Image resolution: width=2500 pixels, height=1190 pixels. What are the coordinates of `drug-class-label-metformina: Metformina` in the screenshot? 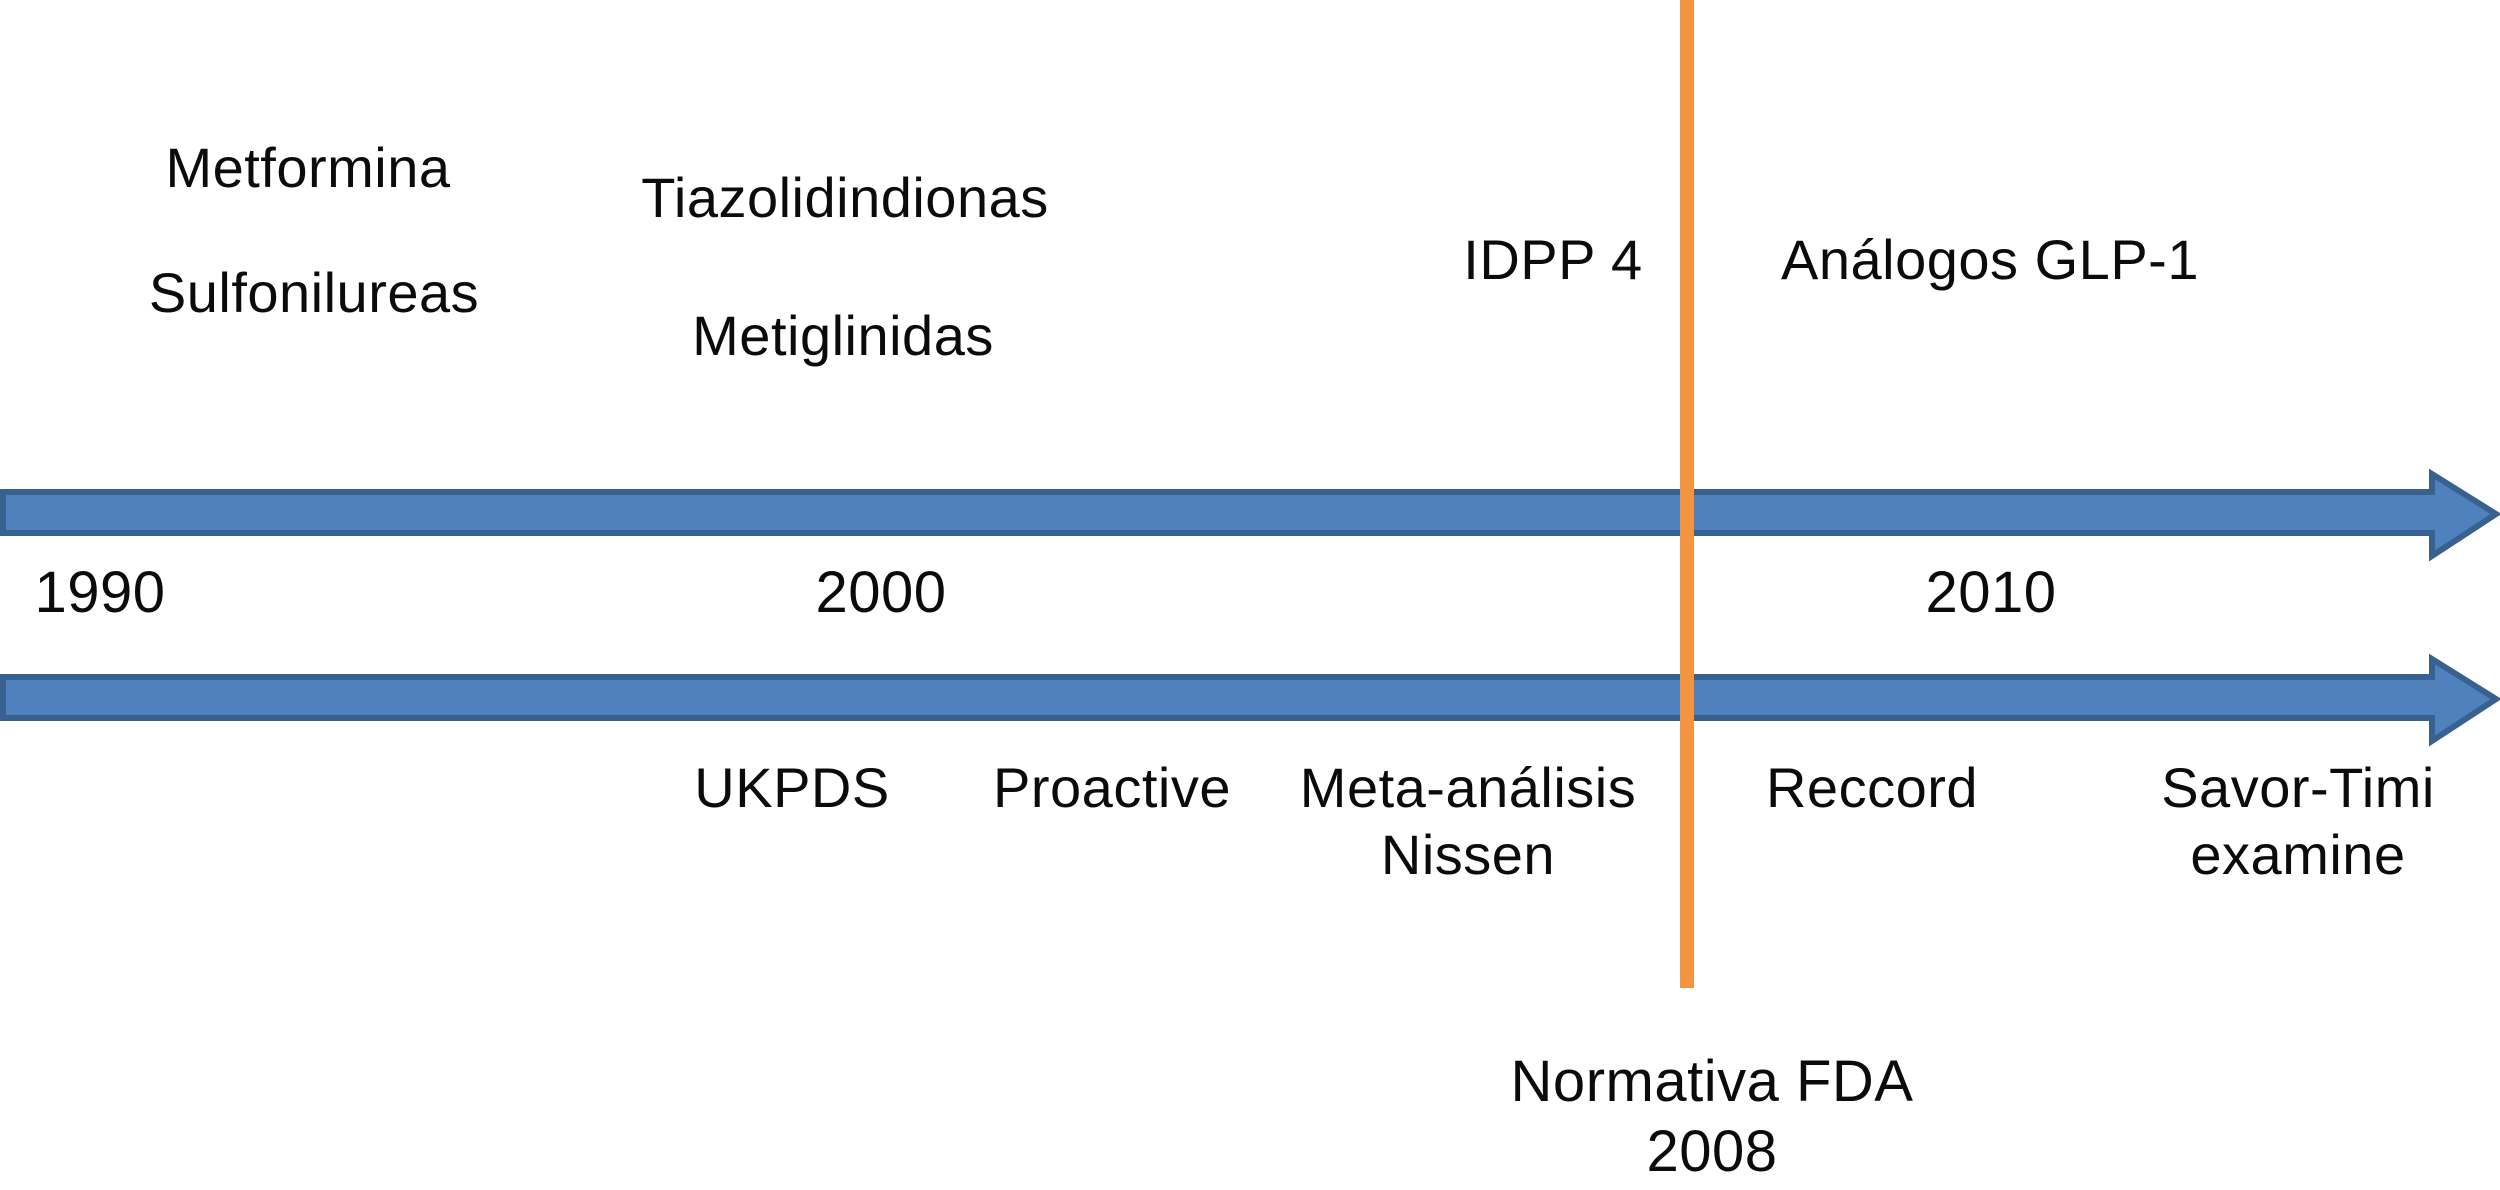 It's located at (308, 167).